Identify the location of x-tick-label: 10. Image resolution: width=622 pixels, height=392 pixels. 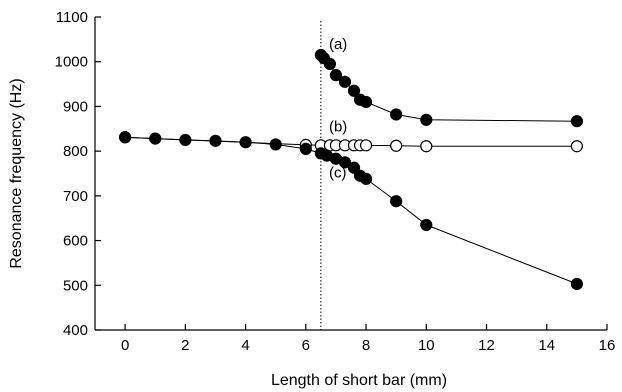
(426, 345).